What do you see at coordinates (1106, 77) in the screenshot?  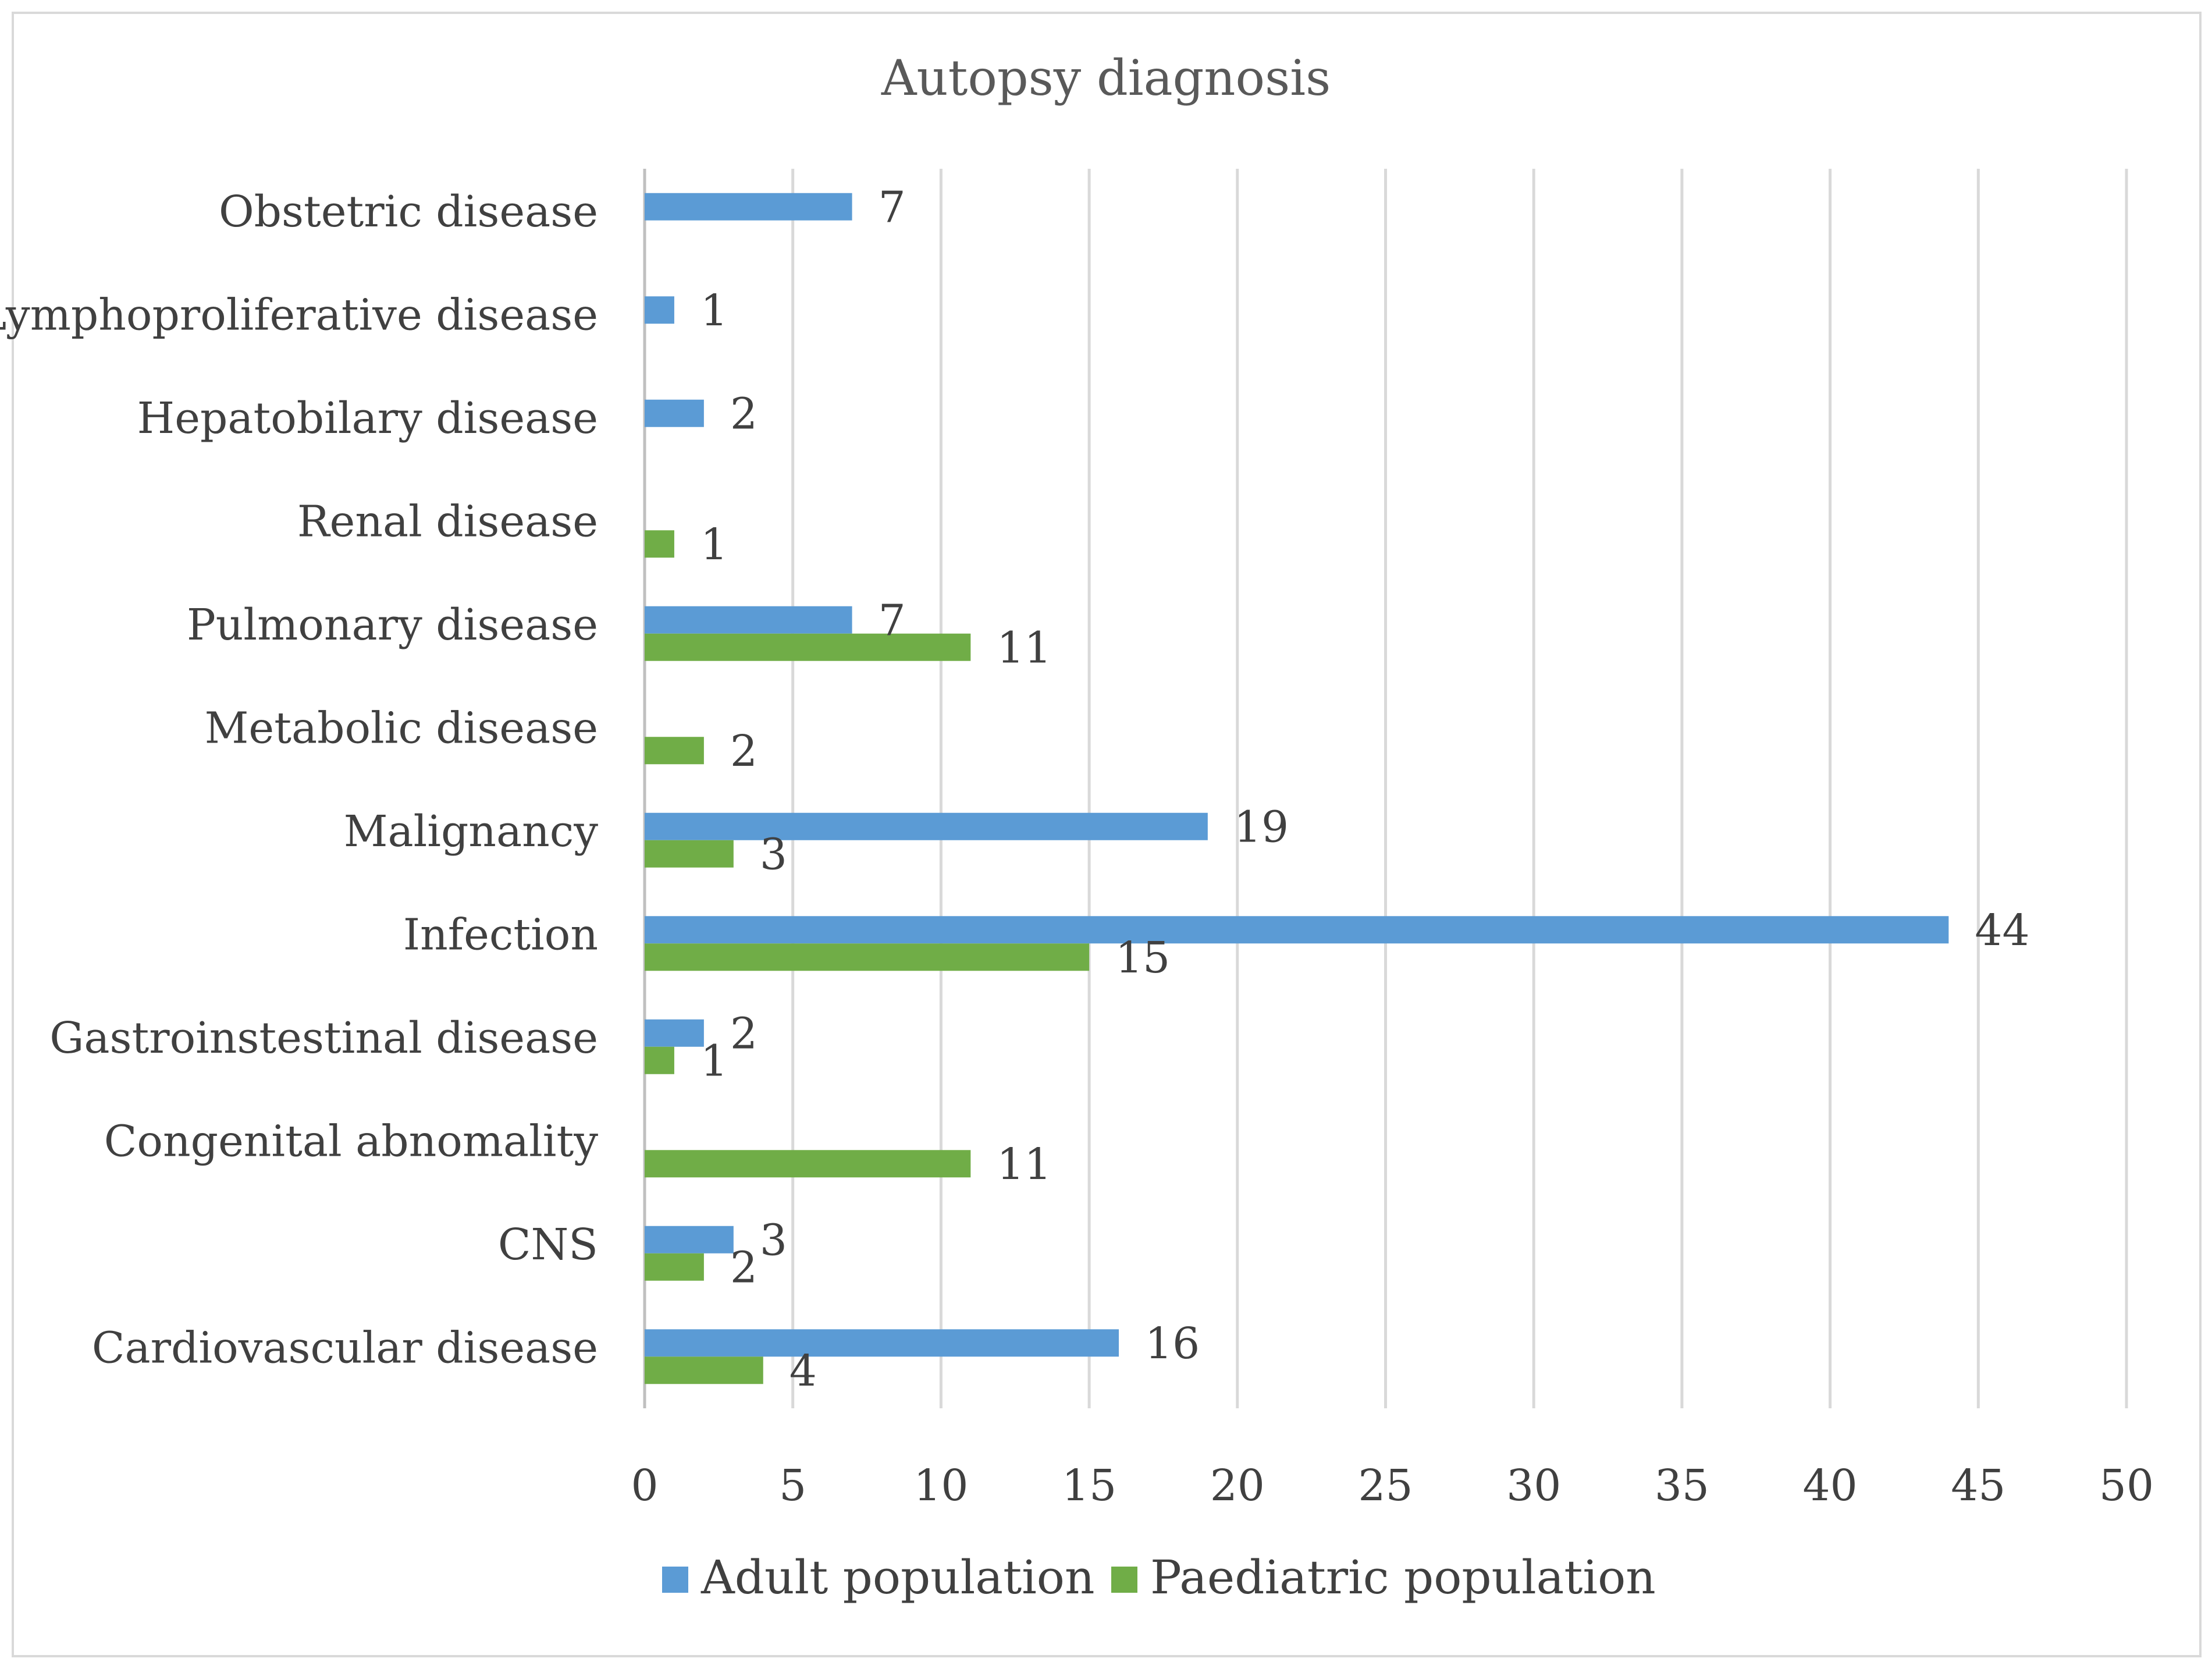 I see `chart-title: Autopsy diagnosis` at bounding box center [1106, 77].